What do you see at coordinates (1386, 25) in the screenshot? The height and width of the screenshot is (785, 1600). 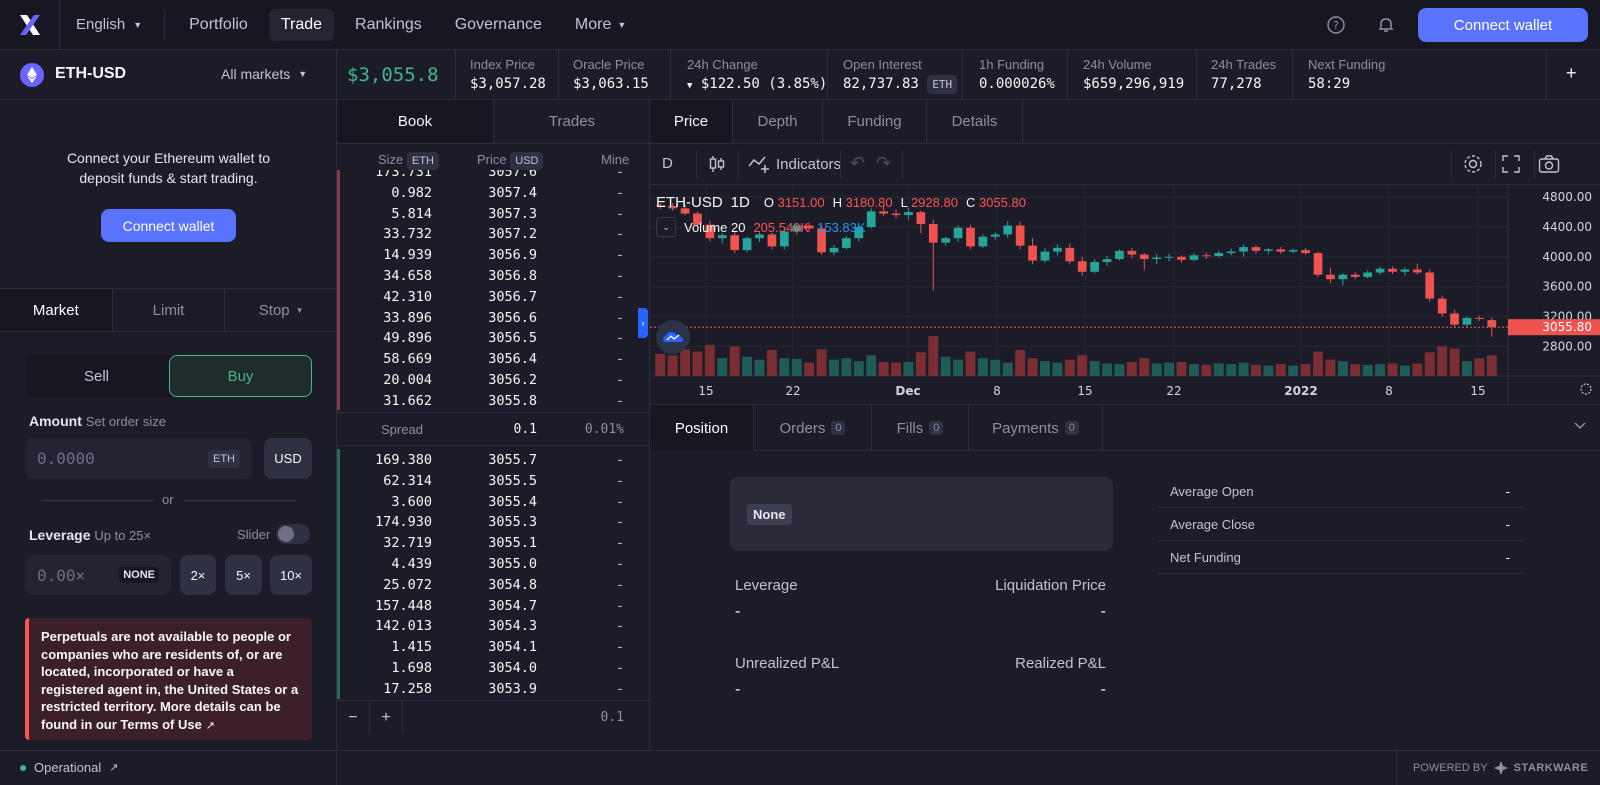 I see `bell-icon` at bounding box center [1386, 25].